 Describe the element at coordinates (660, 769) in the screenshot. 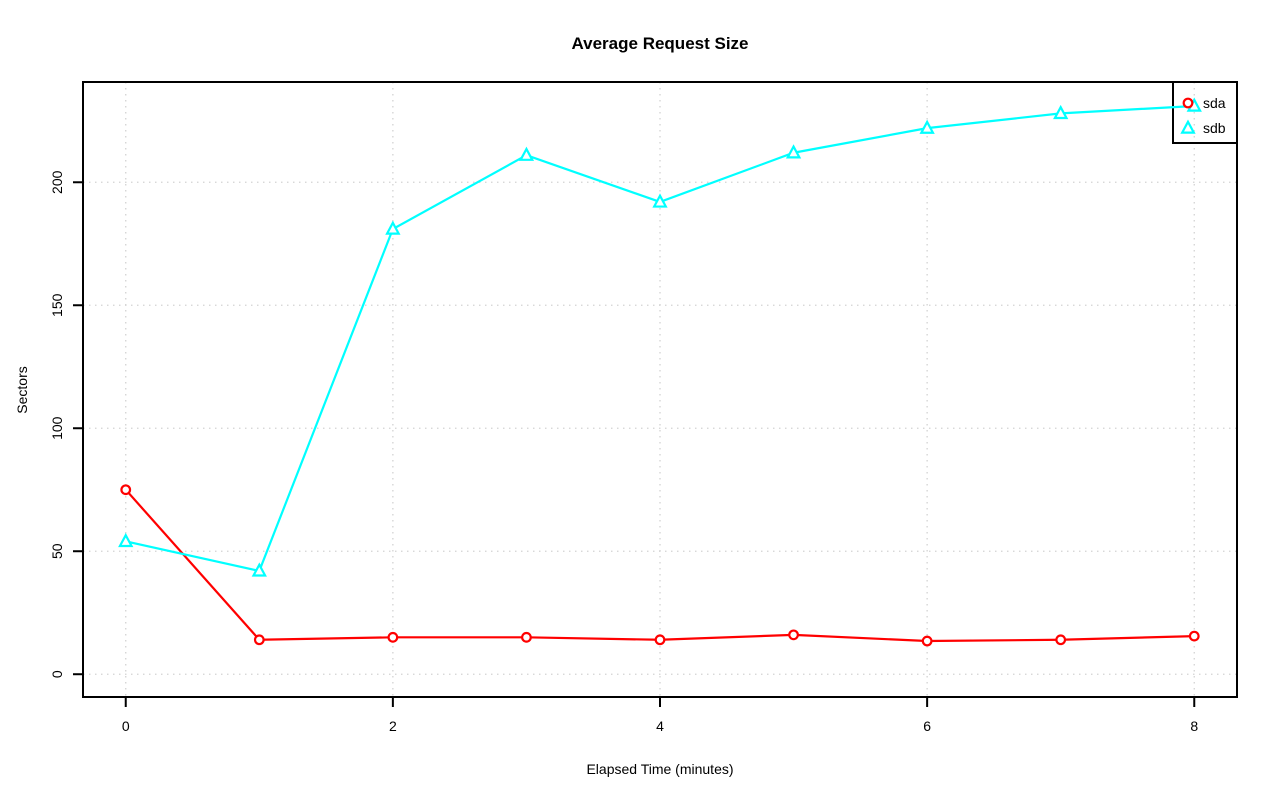

I see `x-axis-label: Elapsed Time (minutes)` at that location.